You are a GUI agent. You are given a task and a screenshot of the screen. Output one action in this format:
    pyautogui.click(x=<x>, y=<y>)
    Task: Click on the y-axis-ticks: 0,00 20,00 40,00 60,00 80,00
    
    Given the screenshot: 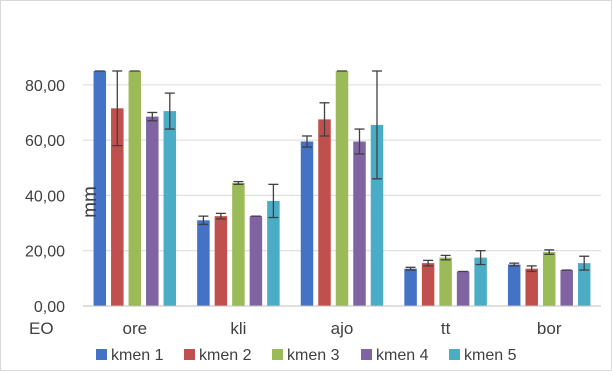 What is the action you would take?
    pyautogui.click(x=45, y=197)
    